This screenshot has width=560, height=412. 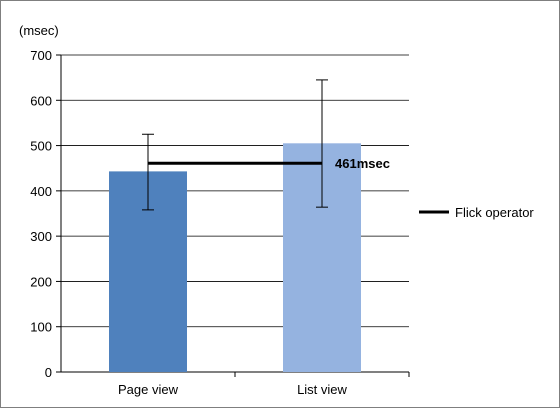 I want to click on y-tick-label-200: 200, so click(x=41, y=281).